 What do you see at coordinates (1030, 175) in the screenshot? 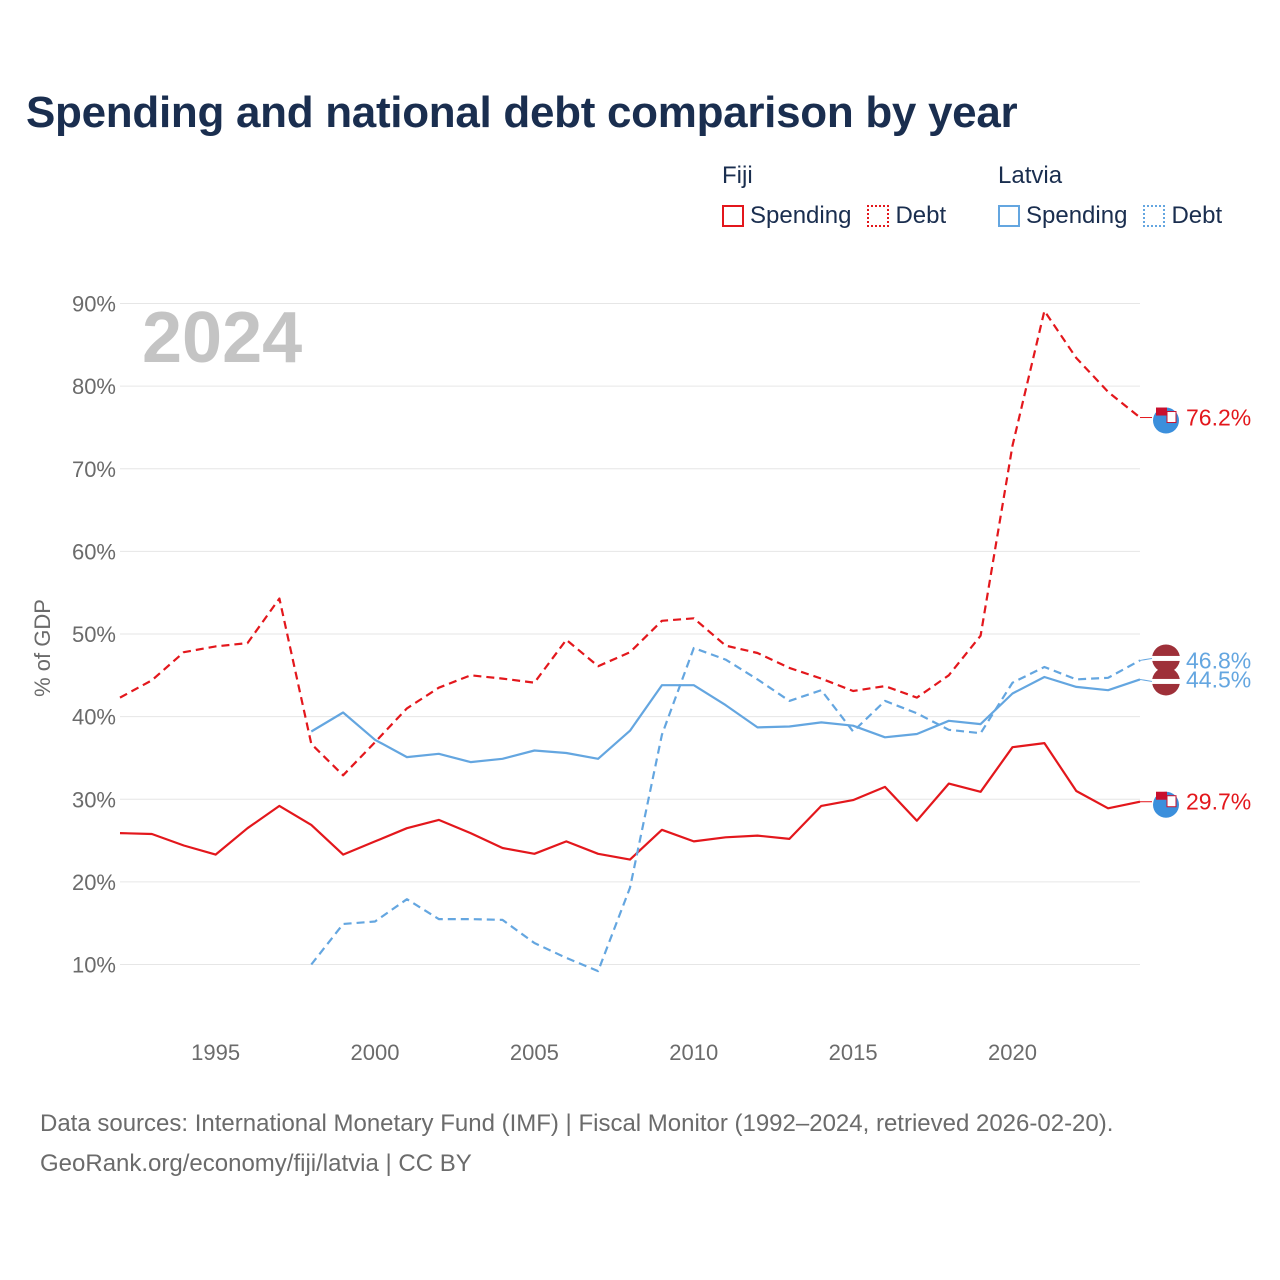
I see `legend-group-label: Latvia` at bounding box center [1030, 175].